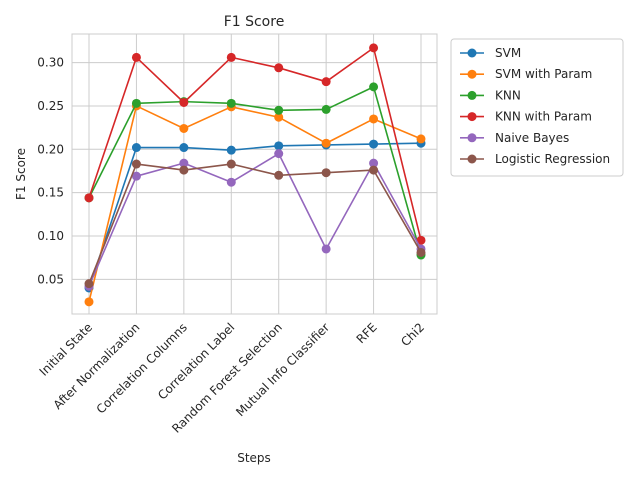 Image resolution: width=640 pixels, height=480 pixels. Describe the element at coordinates (543, 74) in the screenshot. I see `legend-label: SVM with Param` at that location.